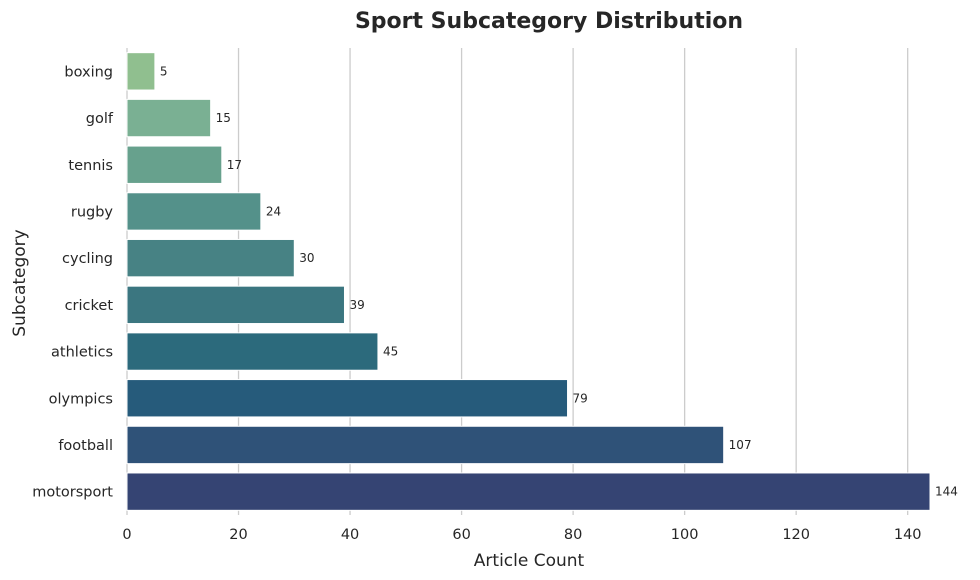  Describe the element at coordinates (549, 21) in the screenshot. I see `chart-title: Sport Subcategory Distribution` at that location.